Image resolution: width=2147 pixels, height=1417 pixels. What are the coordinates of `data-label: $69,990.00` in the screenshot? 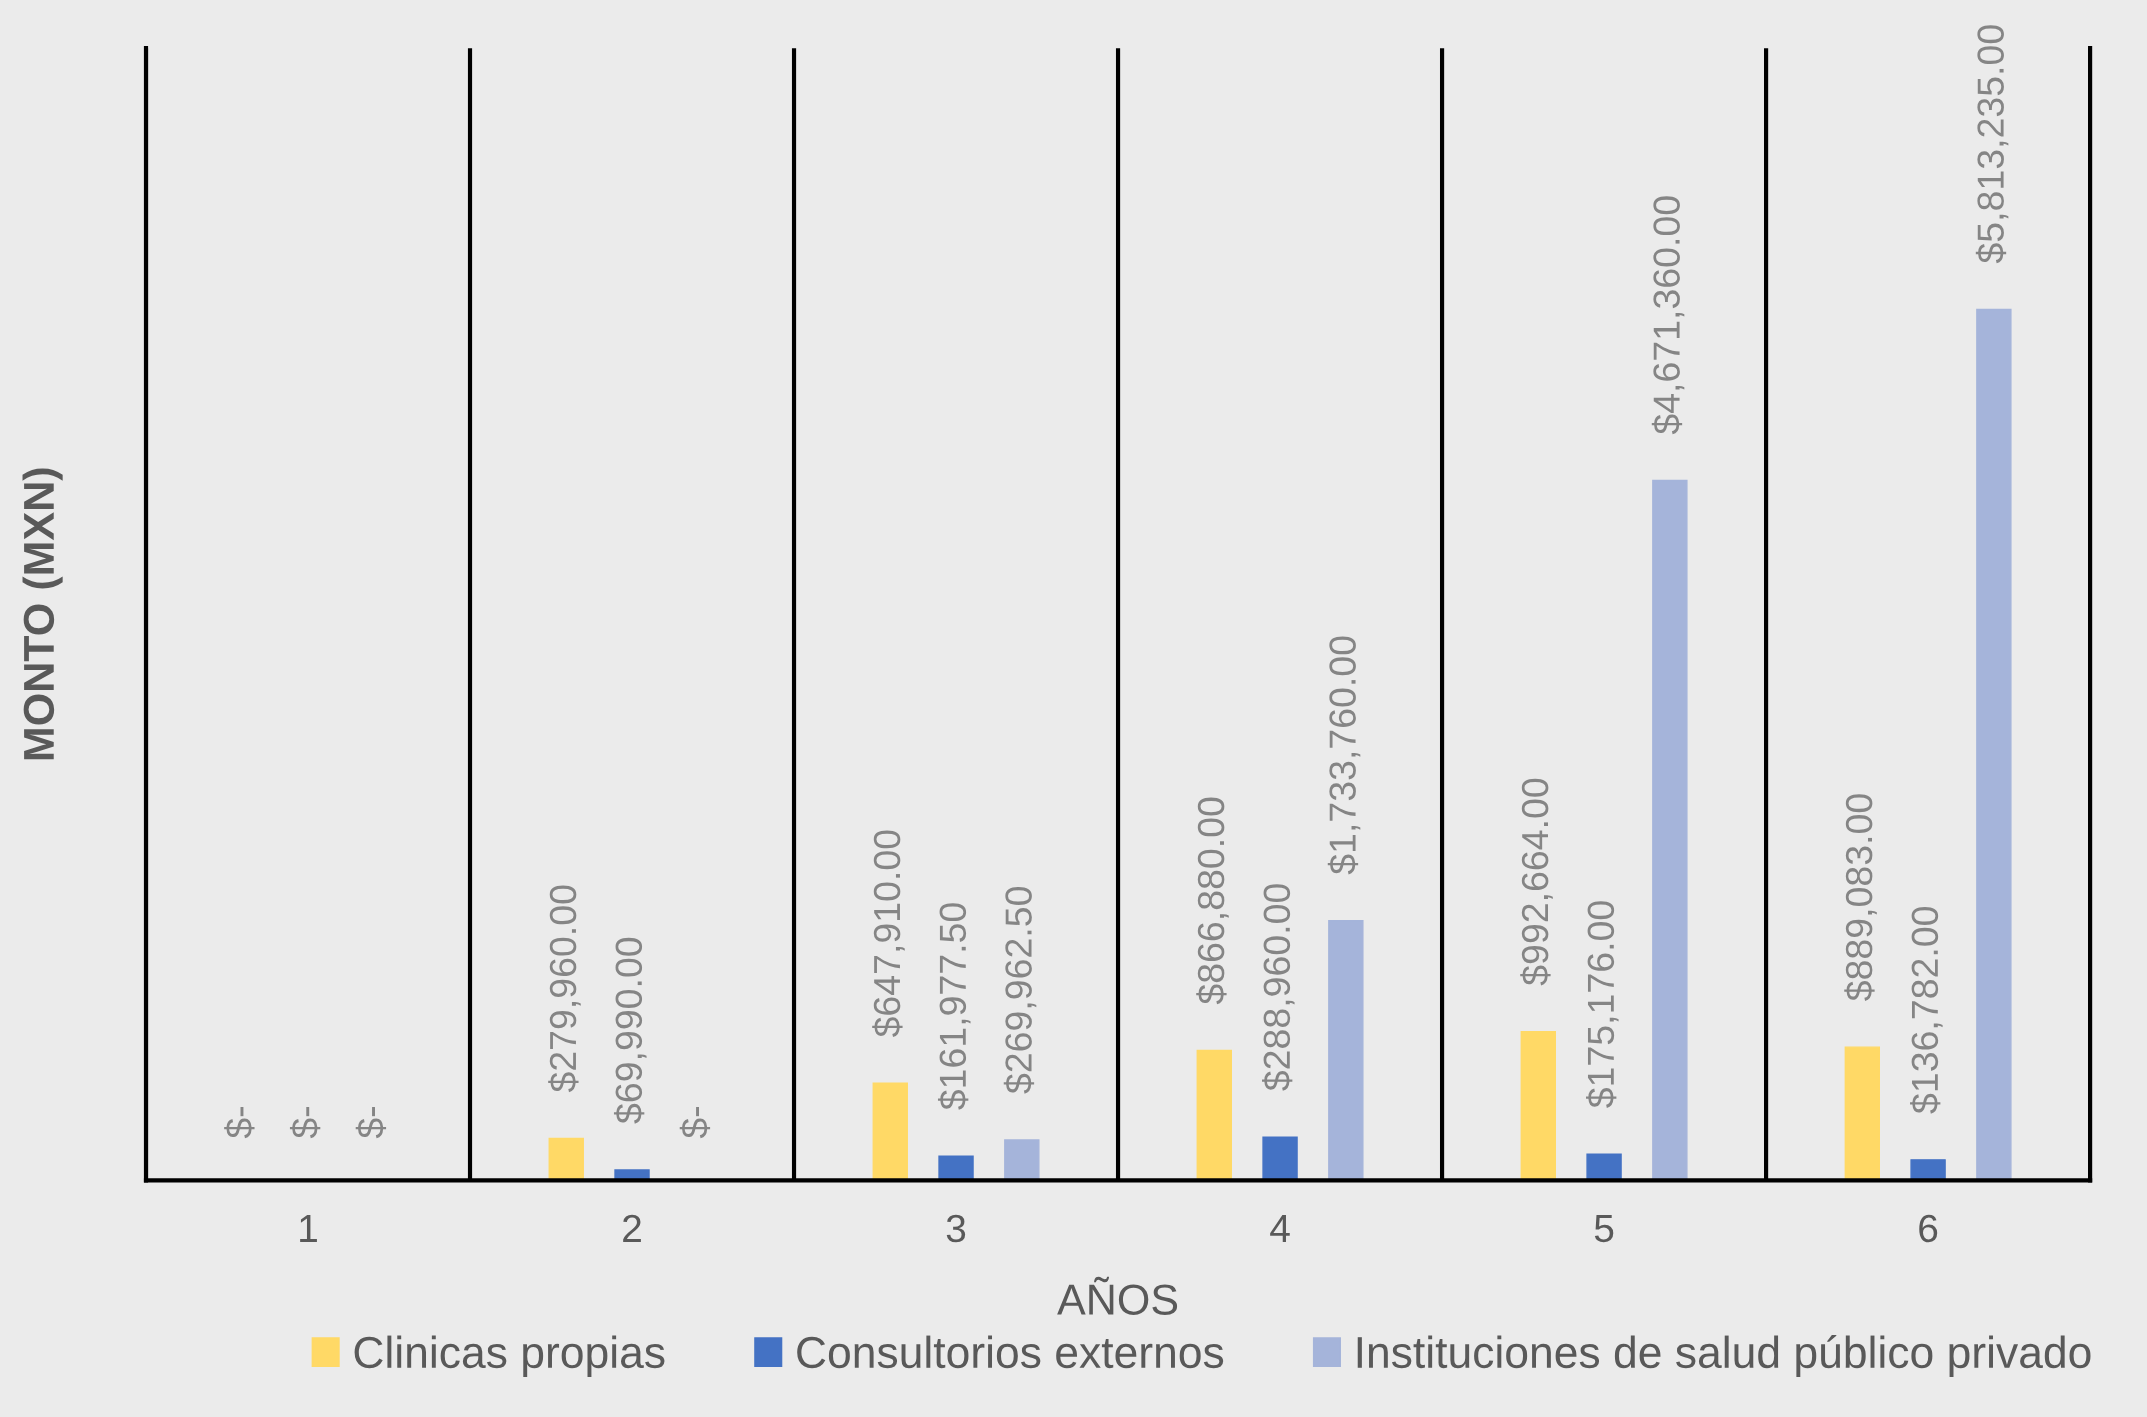 It's located at (630, 1030).